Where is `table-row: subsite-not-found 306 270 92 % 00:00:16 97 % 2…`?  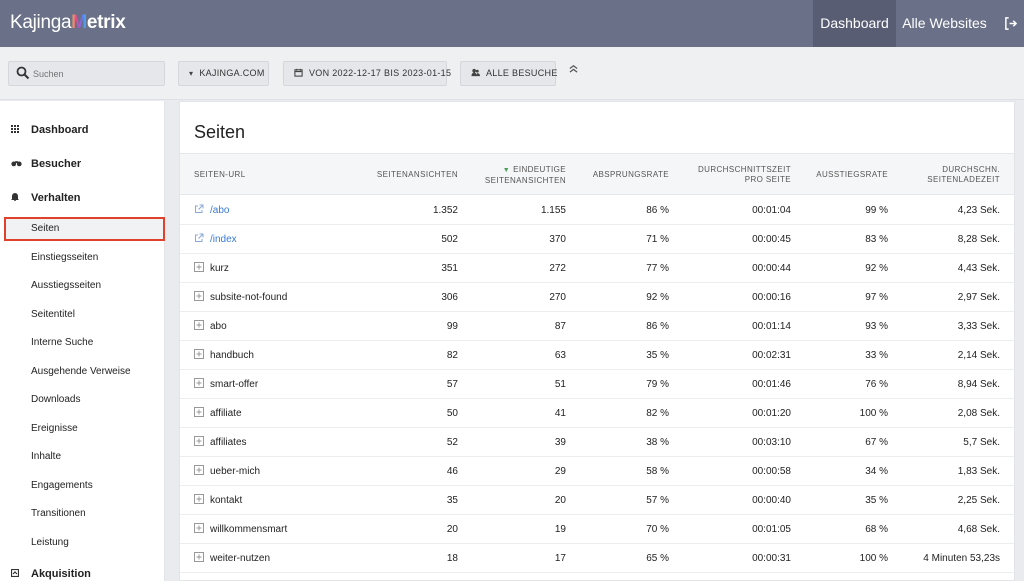 table-row: subsite-not-found 306 270 92 % 00:00:16 97 % 2… is located at coordinates (597, 297).